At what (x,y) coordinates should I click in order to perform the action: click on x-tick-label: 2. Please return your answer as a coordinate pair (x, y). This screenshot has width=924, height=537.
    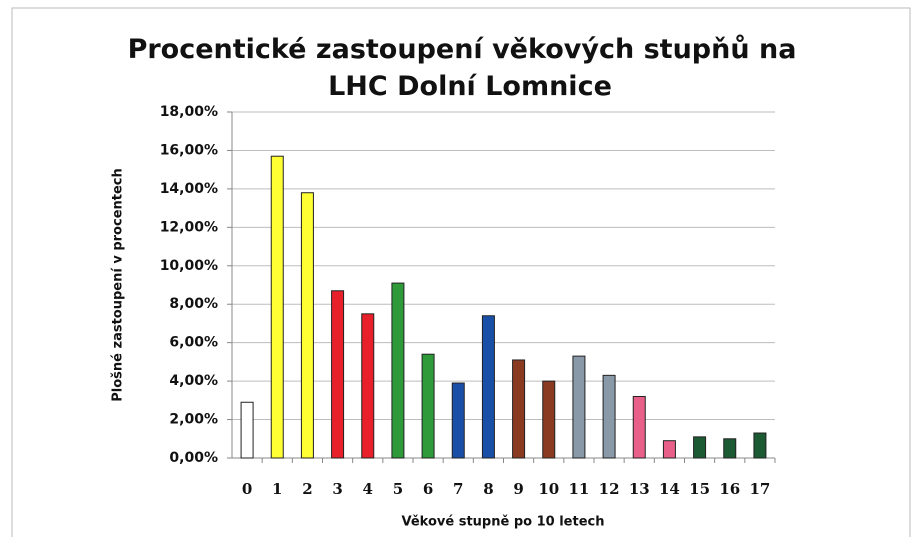
    Looking at the image, I should click on (307, 489).